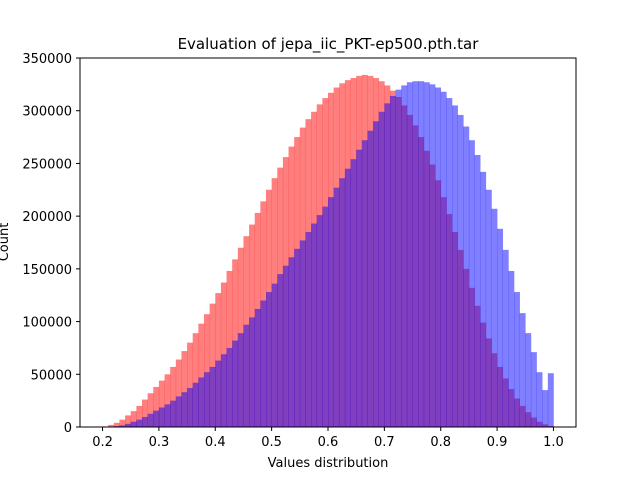 The height and width of the screenshot is (480, 640). What do you see at coordinates (328, 463) in the screenshot?
I see `x-axis-label: Values distribution` at bounding box center [328, 463].